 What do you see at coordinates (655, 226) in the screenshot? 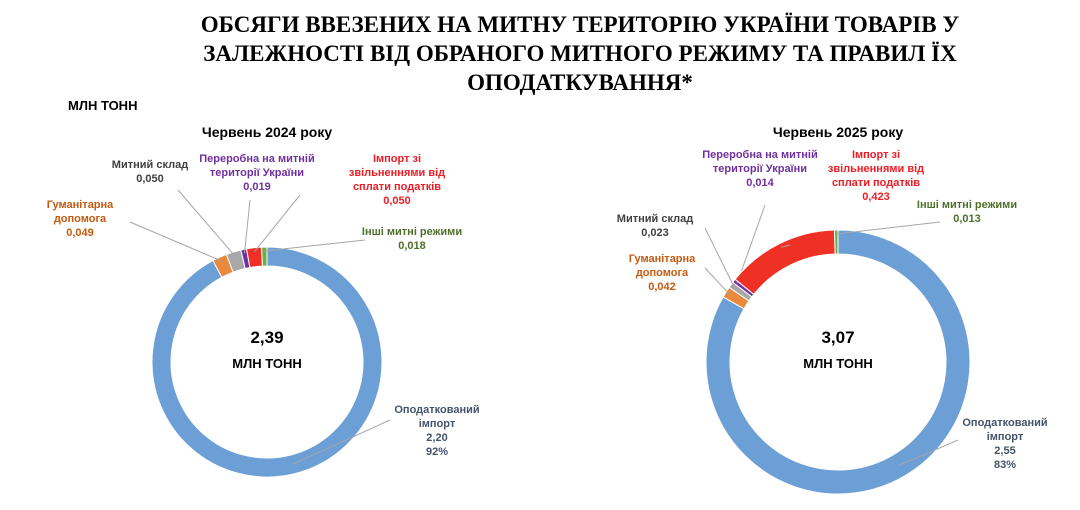
I see `slice-label: Митний склад 0,023` at bounding box center [655, 226].